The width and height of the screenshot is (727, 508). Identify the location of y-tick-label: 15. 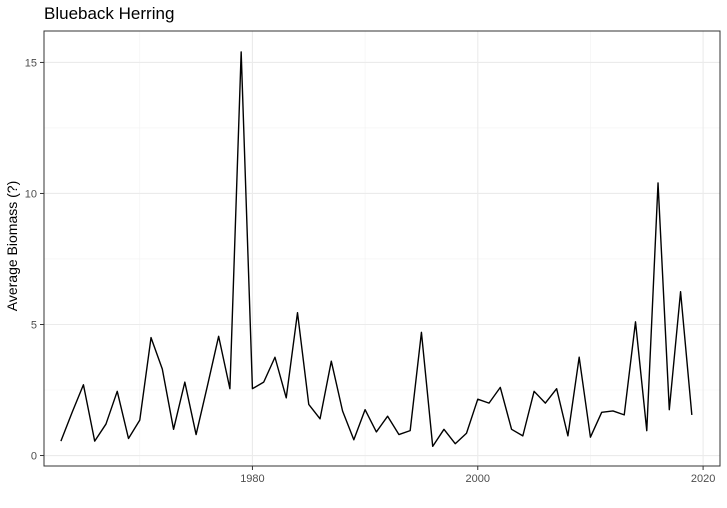
(31, 63).